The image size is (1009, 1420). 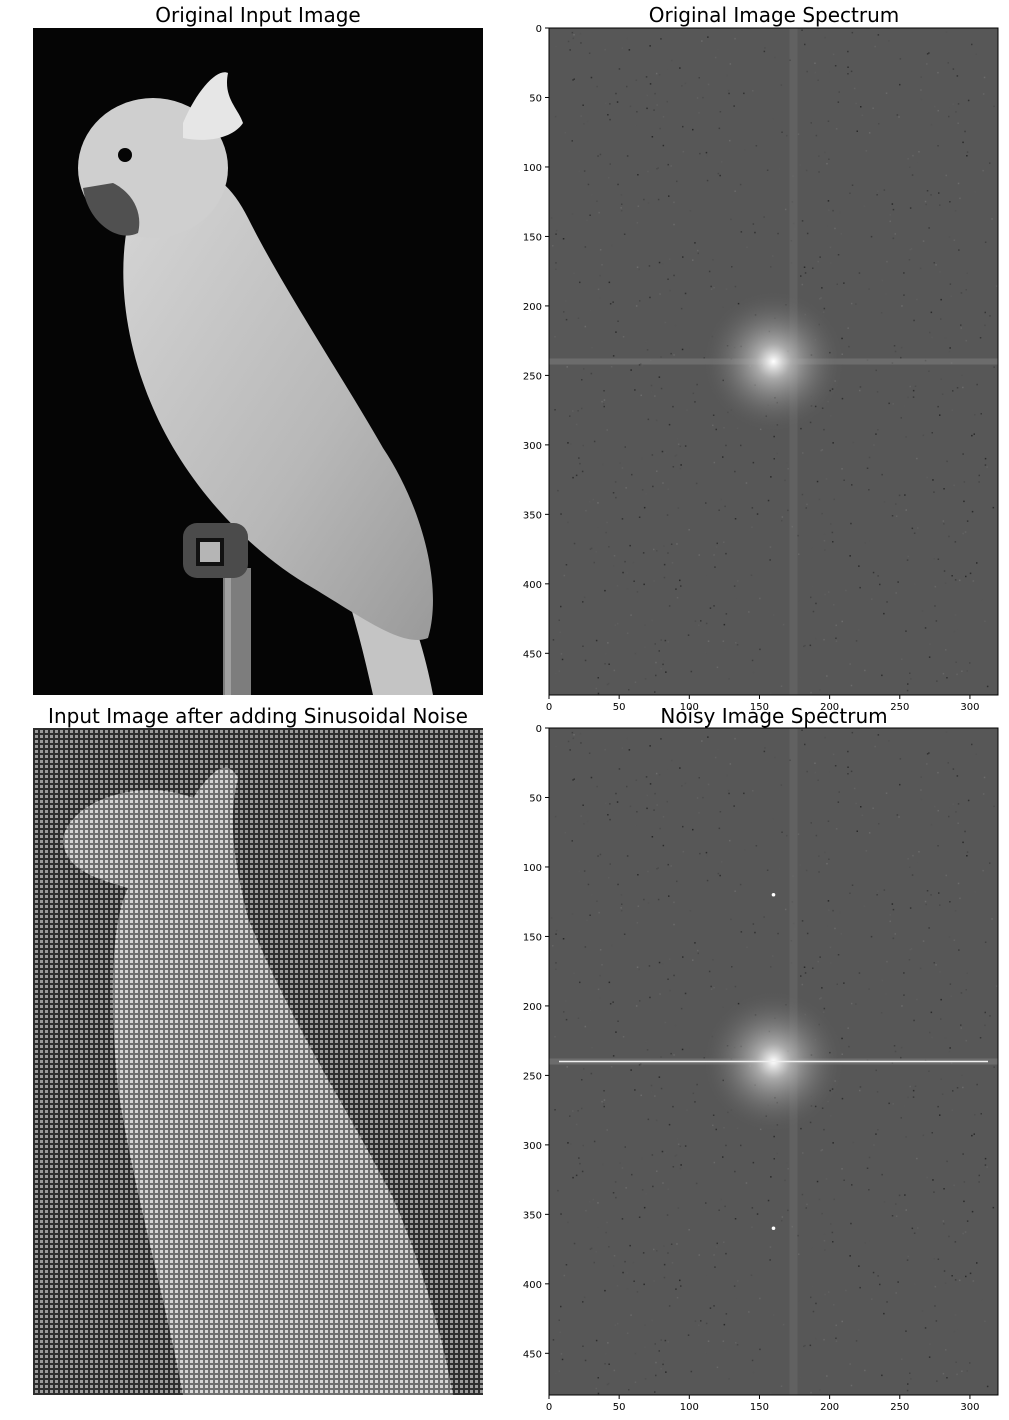 What do you see at coordinates (759, 1407) in the screenshot?
I see `x-tick-label: 150` at bounding box center [759, 1407].